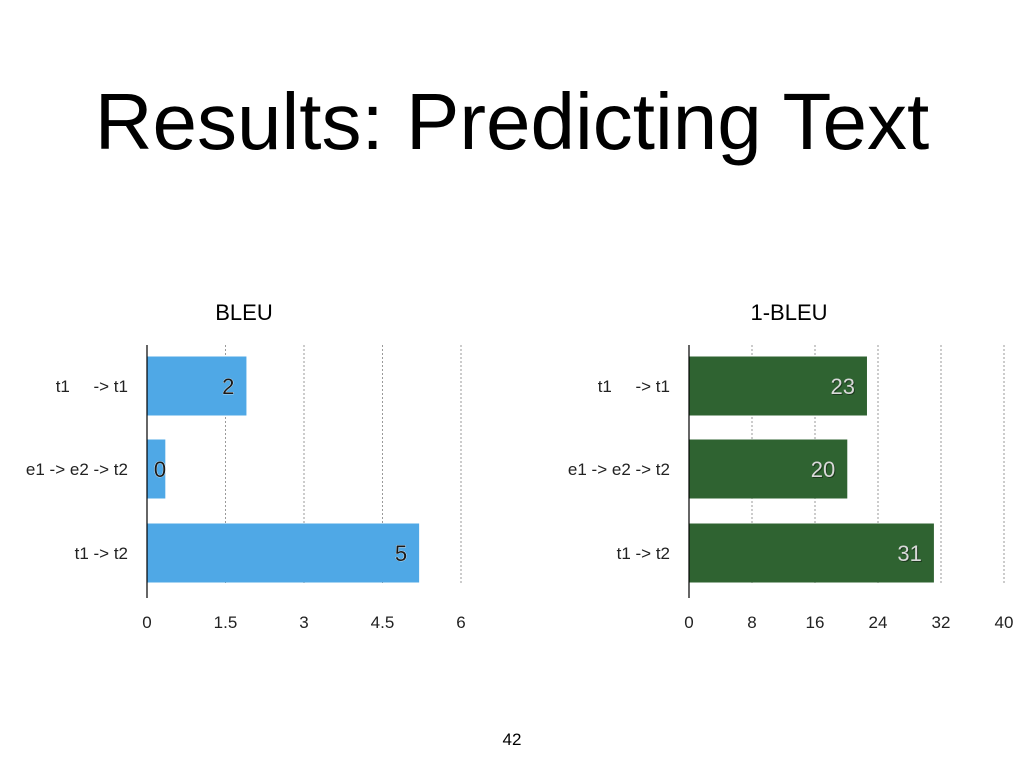 The width and height of the screenshot is (1024, 768). I want to click on chart-title: 1-BLEU, so click(788, 312).